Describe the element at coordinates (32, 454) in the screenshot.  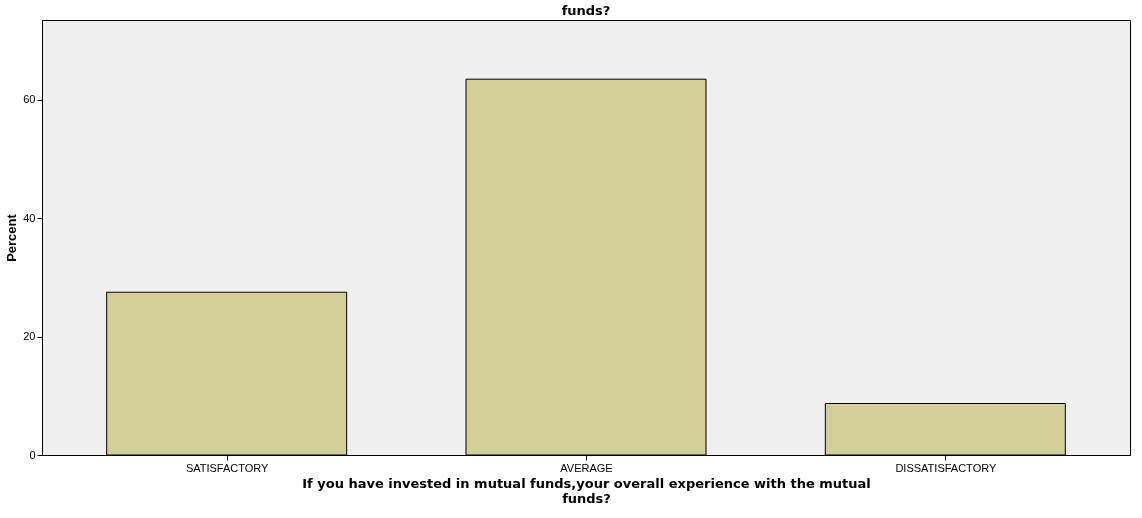
I see `y-tick-label: 0` at that location.